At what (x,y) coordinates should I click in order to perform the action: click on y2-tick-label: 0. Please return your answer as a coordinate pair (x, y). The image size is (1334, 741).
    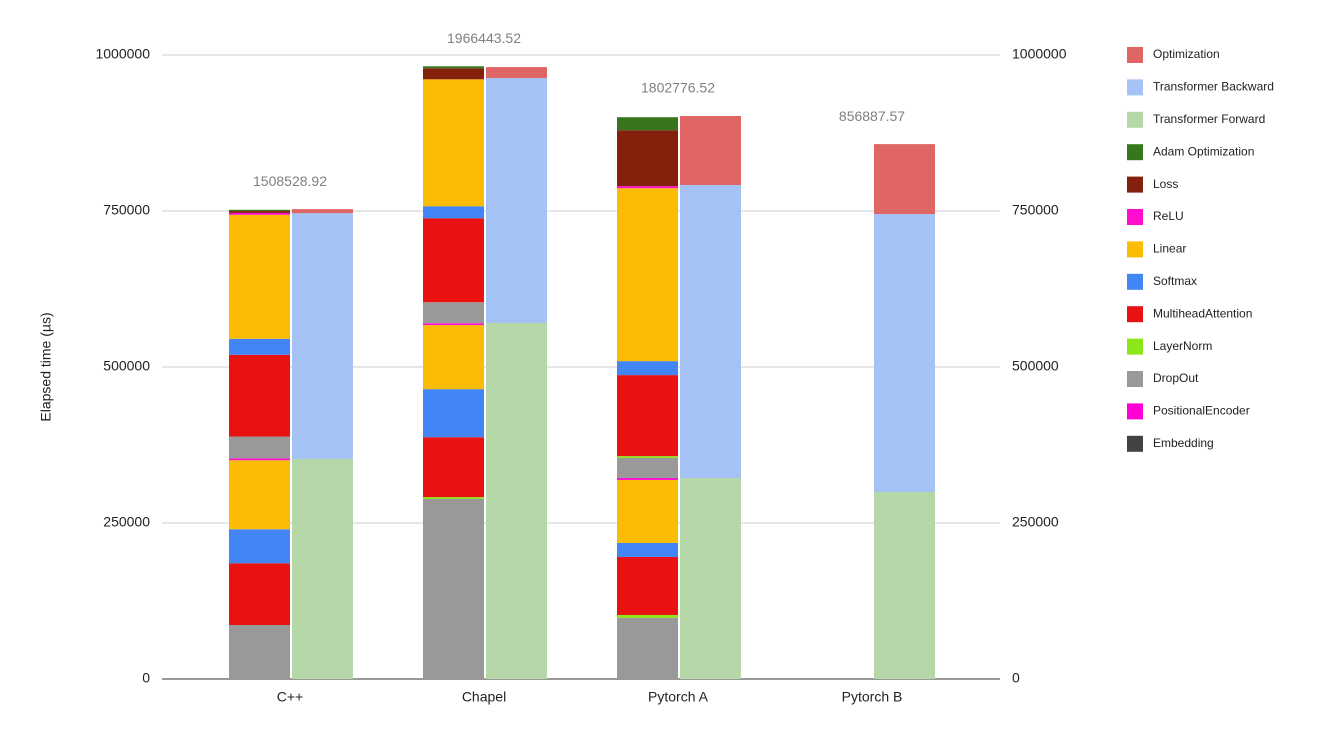
    Looking at the image, I should click on (1016, 678).